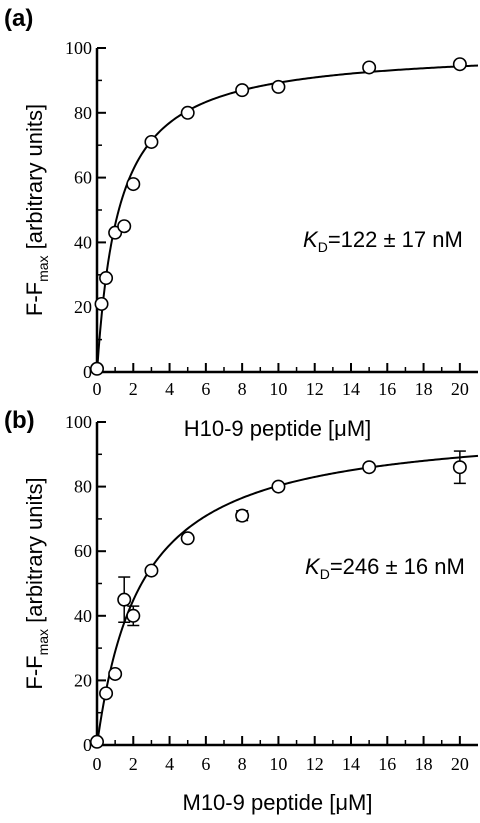  I want to click on kd-annotation: KD=246 ± 16 nM, so click(385, 568).